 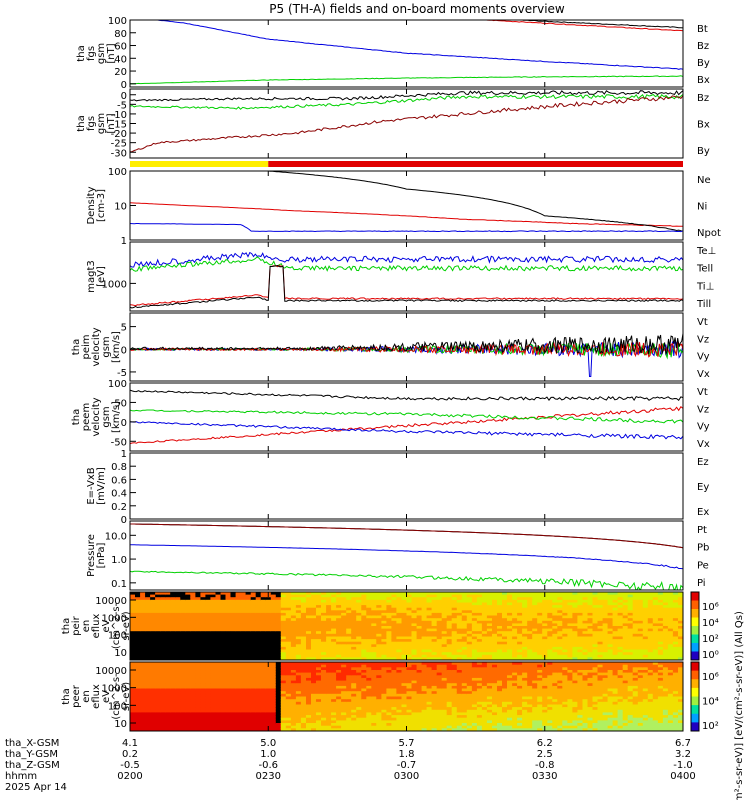 What do you see at coordinates (406, 264) in the screenshot?
I see `temperature-series` at bounding box center [406, 264].